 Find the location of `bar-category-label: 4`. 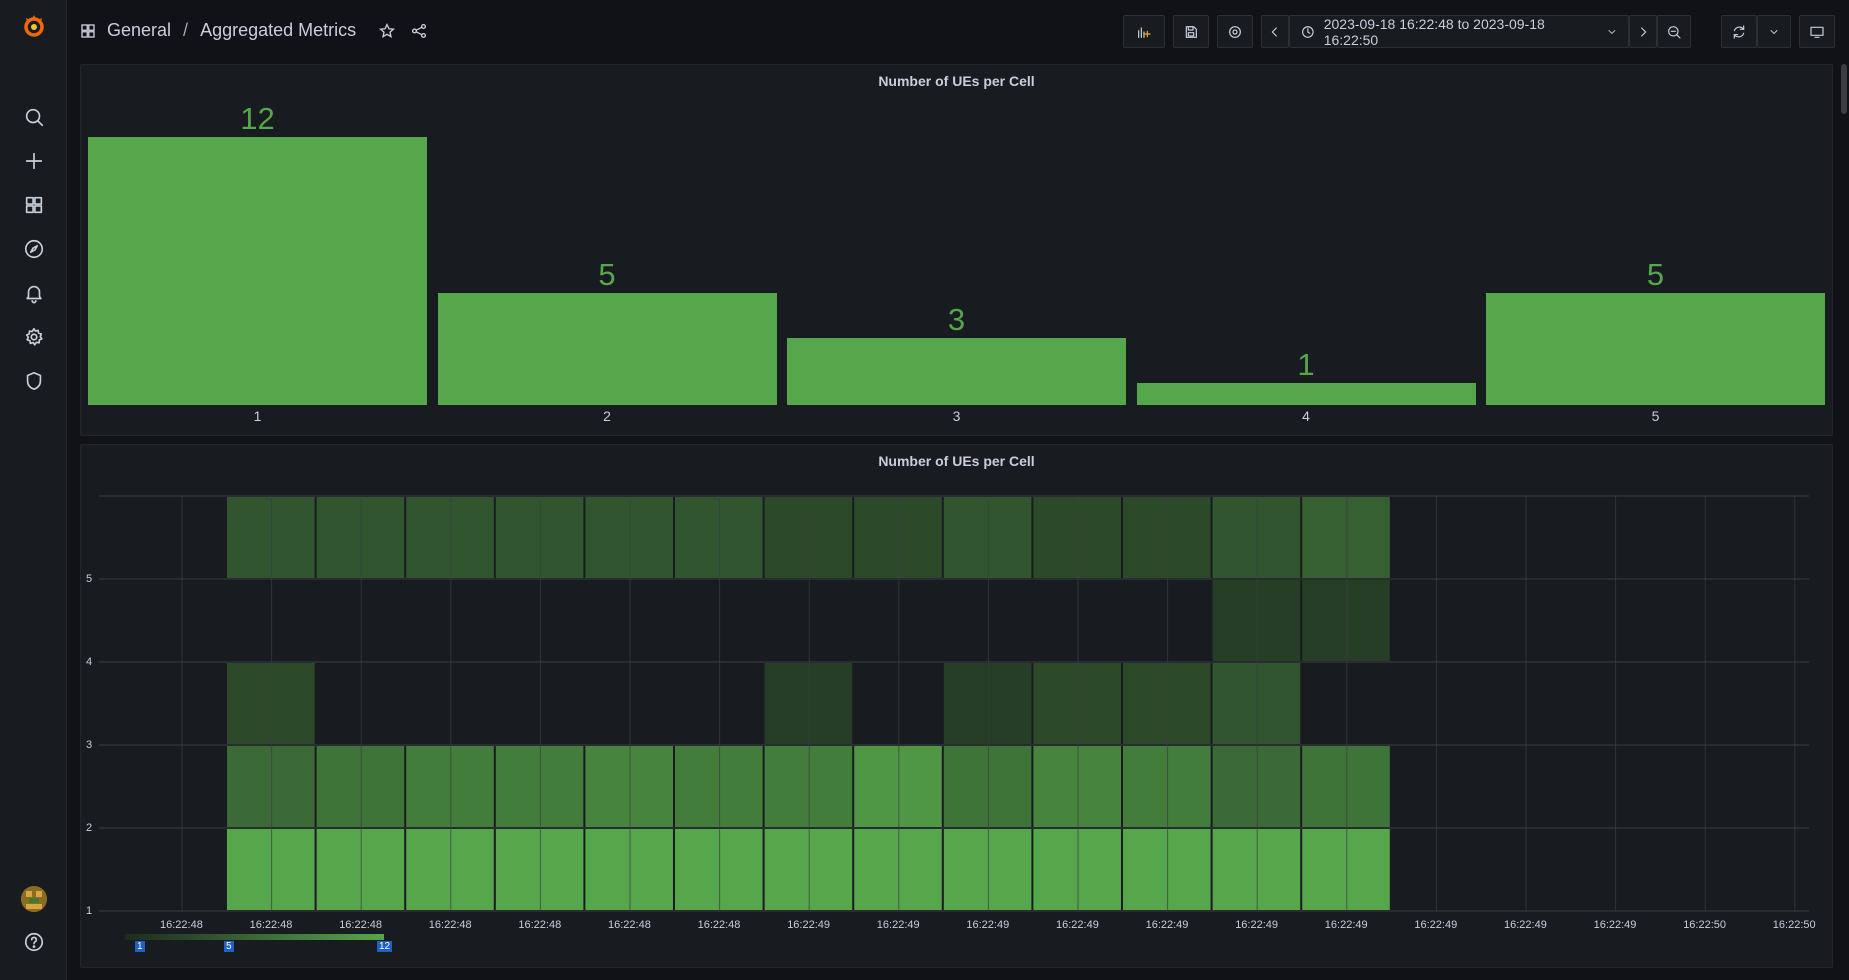

bar-category-label: 4 is located at coordinates (1306, 416).